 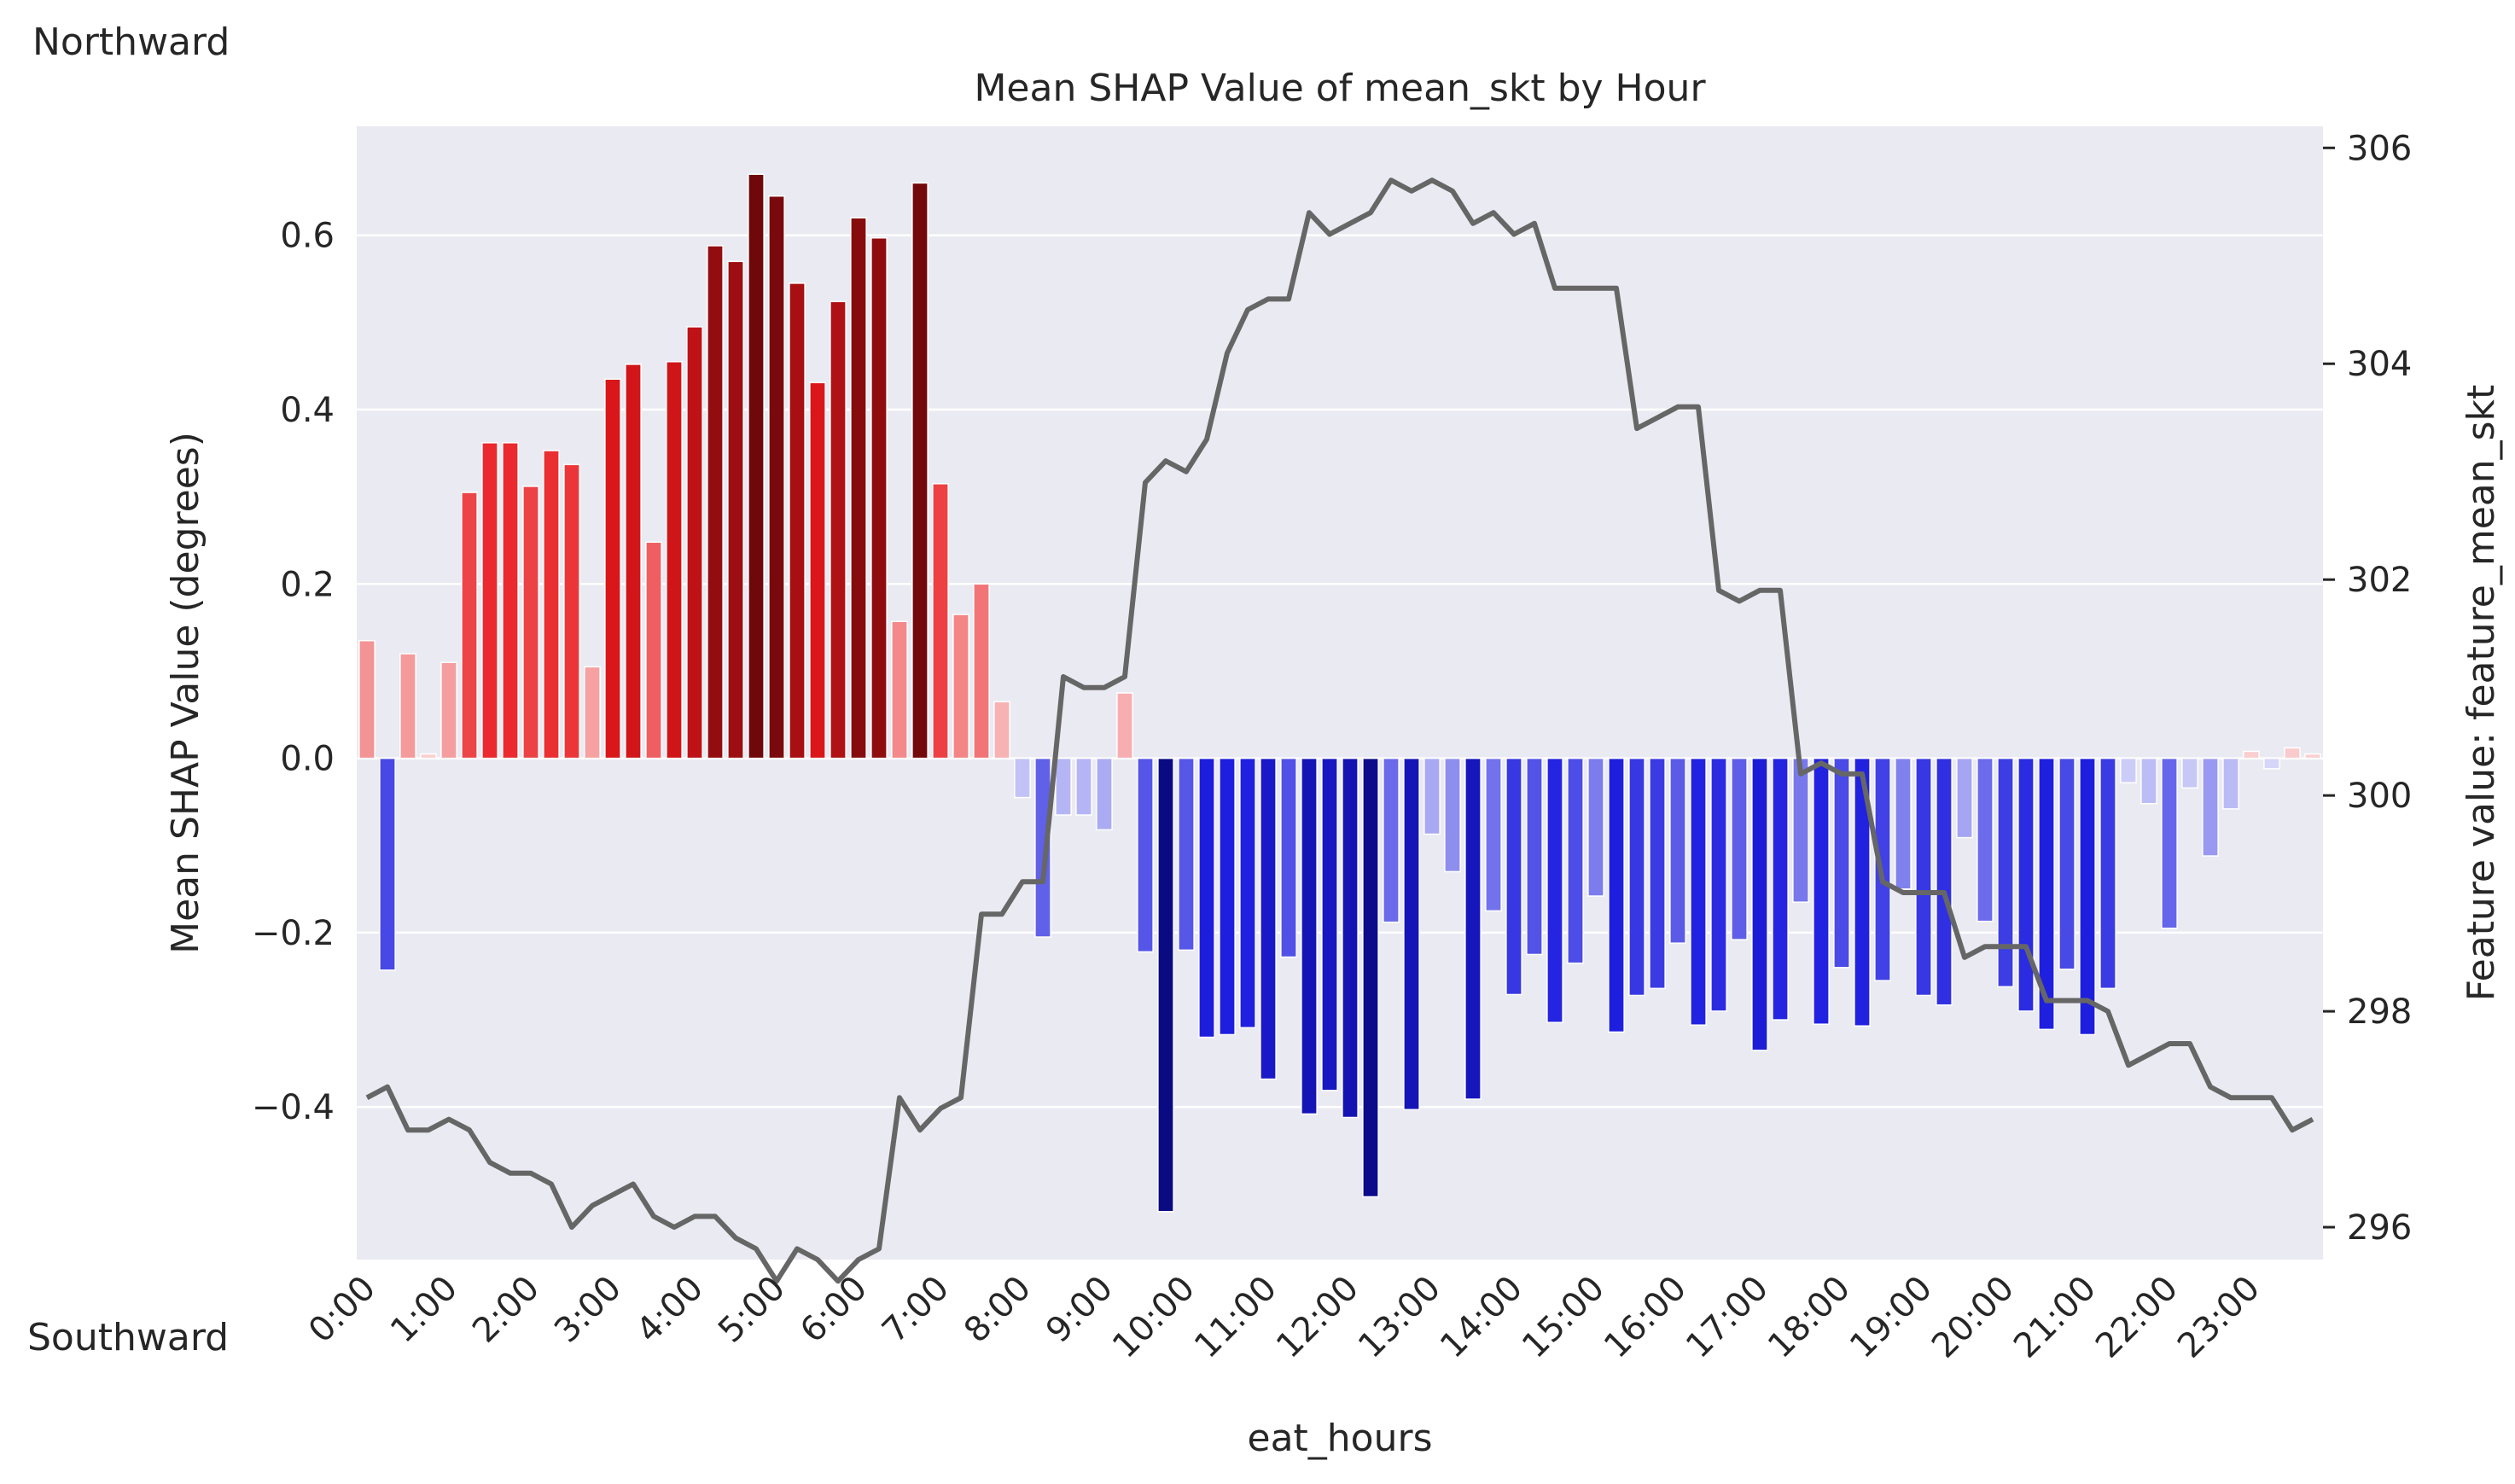 What do you see at coordinates (307, 237) in the screenshot?
I see `y-tick-label: 0.6` at bounding box center [307, 237].